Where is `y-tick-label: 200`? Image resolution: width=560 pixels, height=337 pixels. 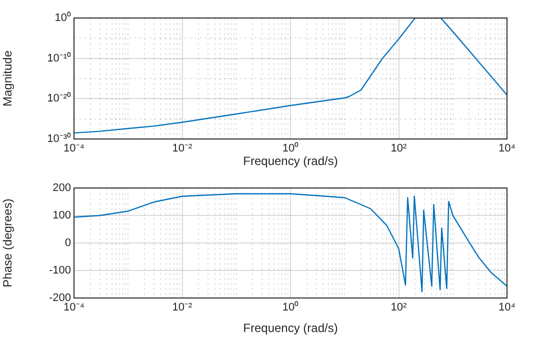 y-tick-label: 200 is located at coordinates (61, 188).